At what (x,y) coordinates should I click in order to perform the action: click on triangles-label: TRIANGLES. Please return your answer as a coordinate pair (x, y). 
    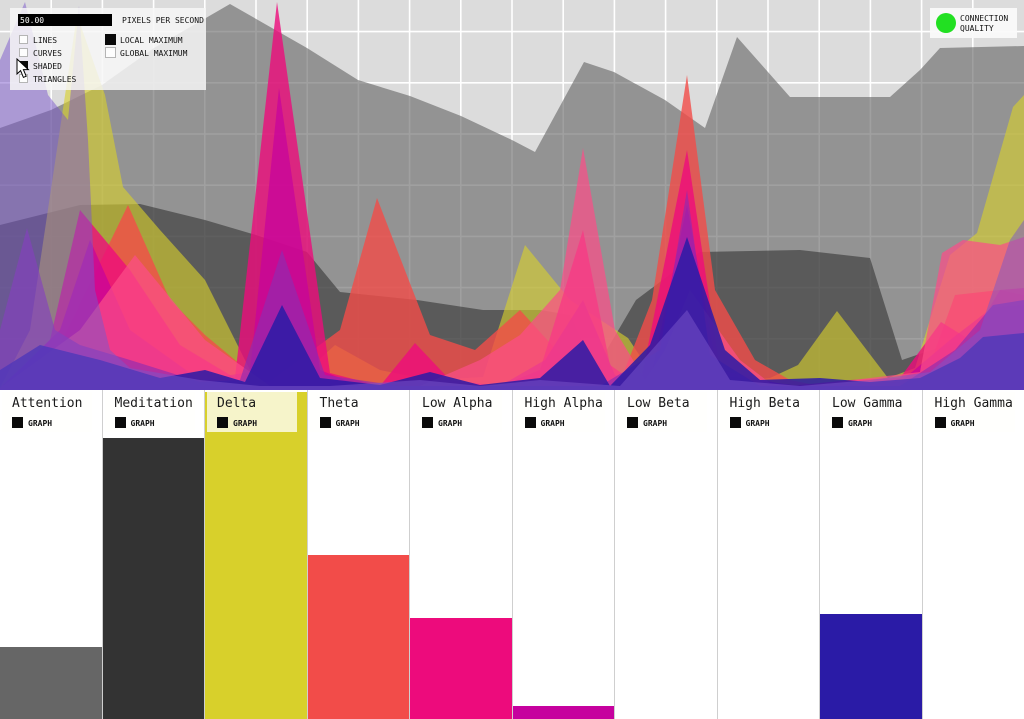
    Looking at the image, I should click on (55, 79).